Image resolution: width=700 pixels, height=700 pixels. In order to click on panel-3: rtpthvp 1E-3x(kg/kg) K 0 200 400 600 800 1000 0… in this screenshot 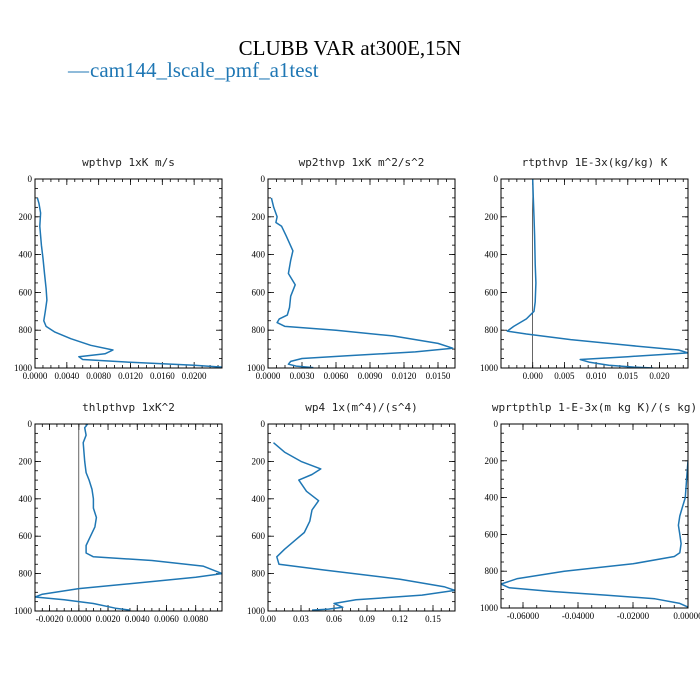, I will do `click(584, 268)`.